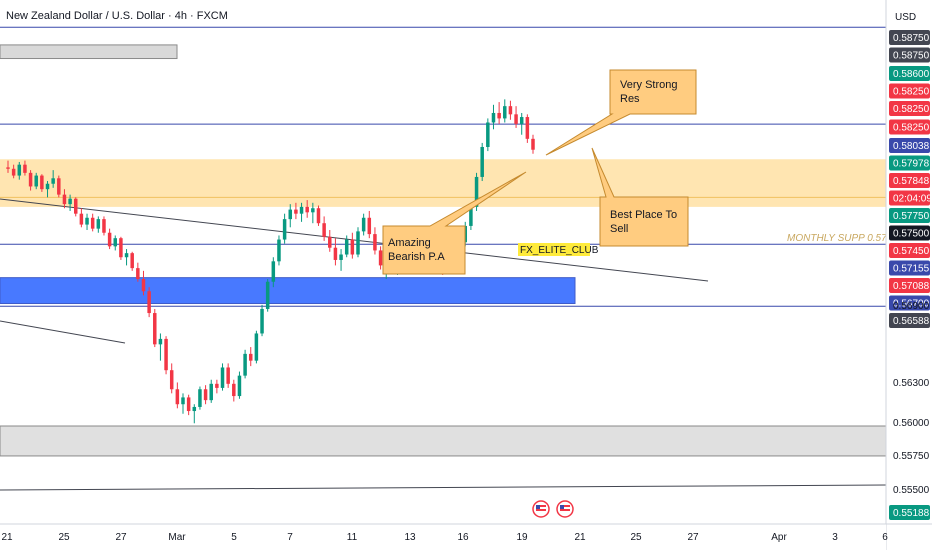  Describe the element at coordinates (905, 17) in the screenshot. I see `currency-label: USD` at that location.